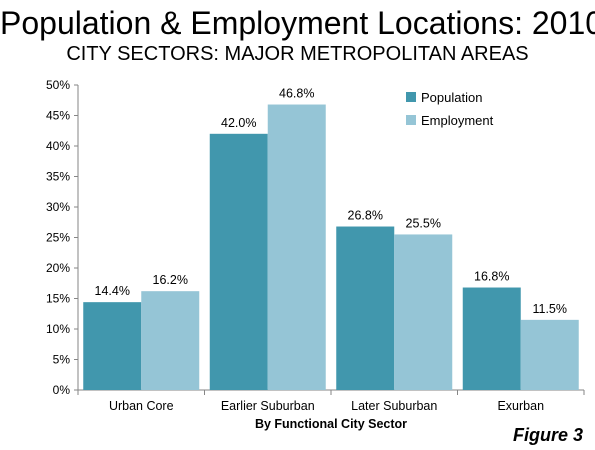  What do you see at coordinates (365, 216) in the screenshot?
I see `data-label: 26.8%` at bounding box center [365, 216].